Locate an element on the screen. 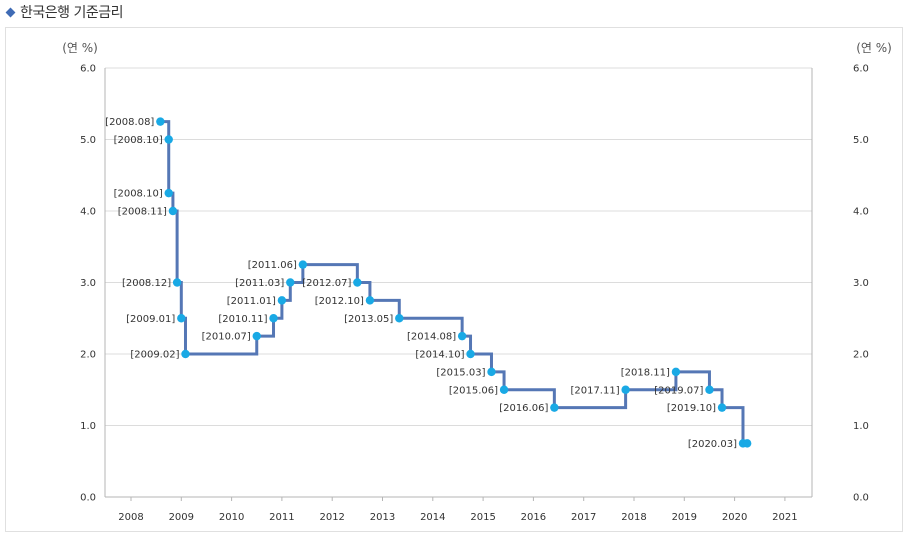 This screenshot has height=533, width=905. chart-header: 한국은행 기준금리 is located at coordinates (62, 12).